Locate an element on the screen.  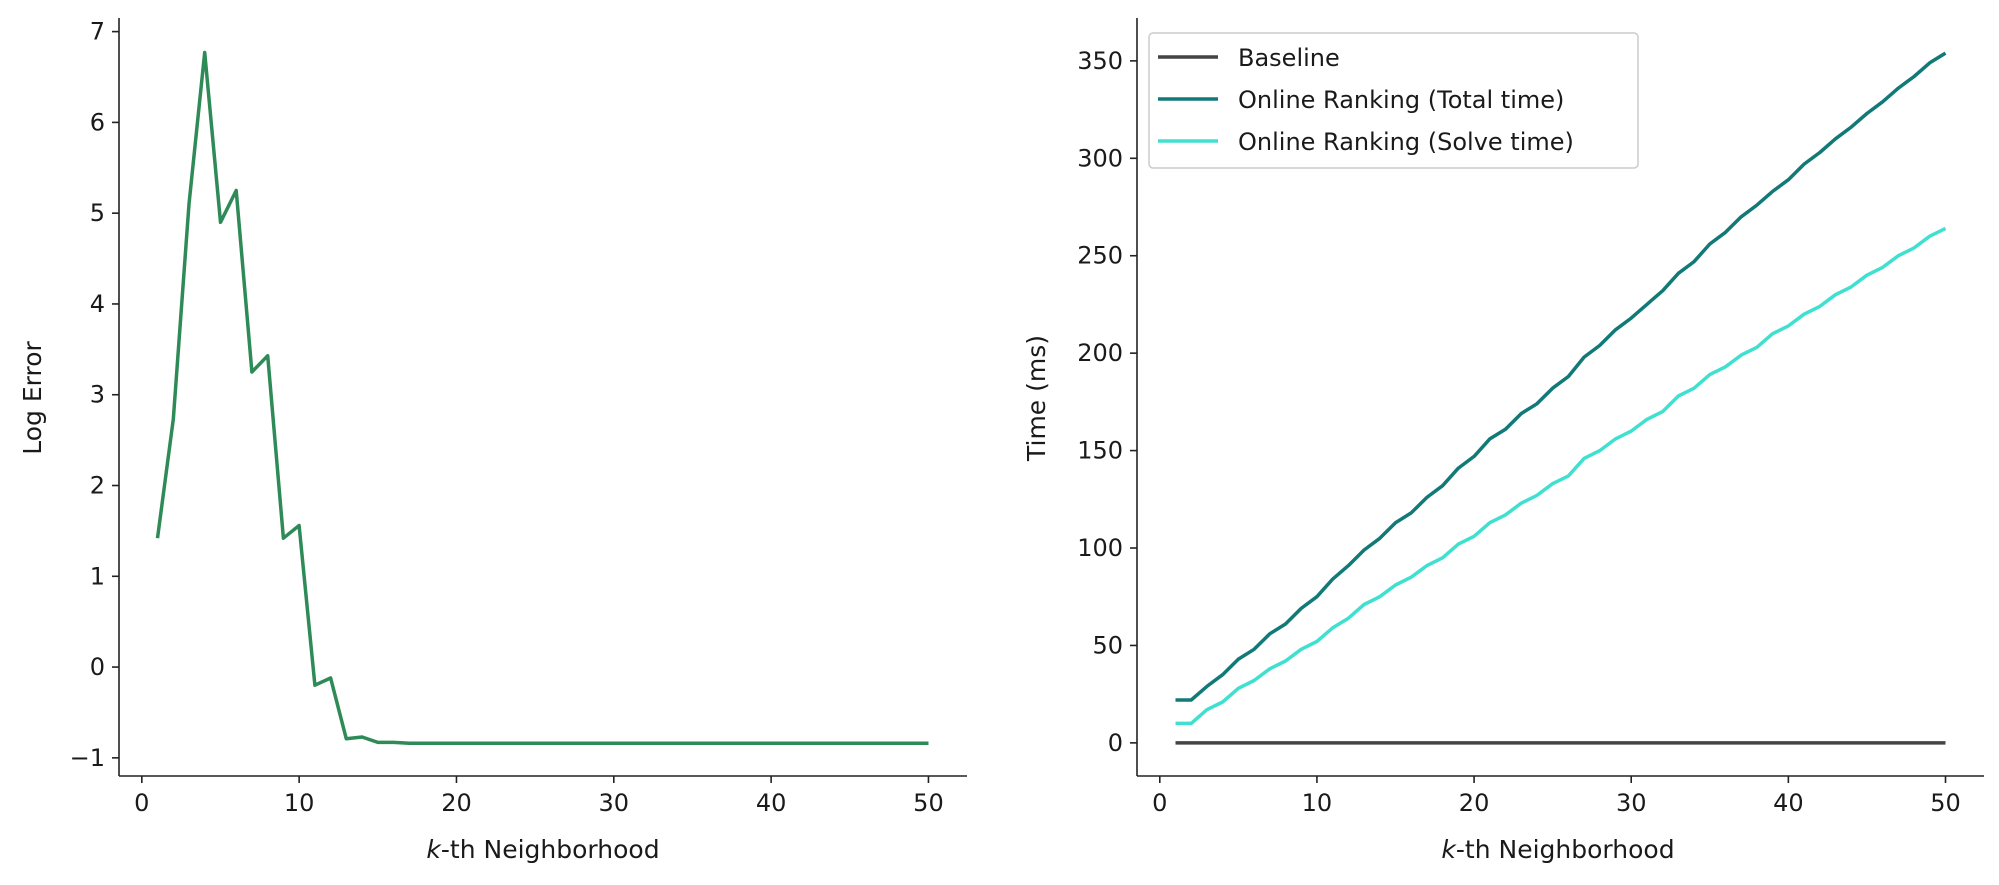
legend-frame is located at coordinates (1393, 100).